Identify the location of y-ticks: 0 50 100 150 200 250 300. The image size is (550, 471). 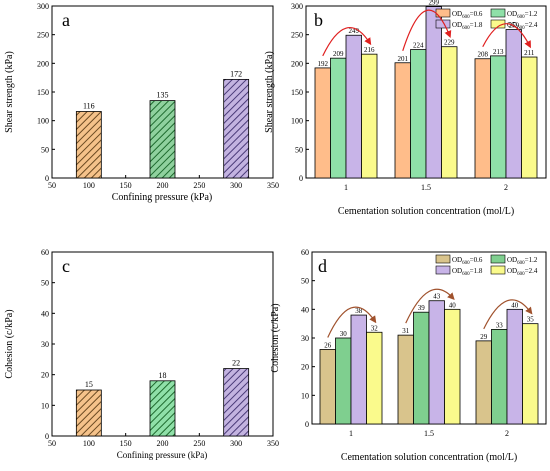
(300, 92).